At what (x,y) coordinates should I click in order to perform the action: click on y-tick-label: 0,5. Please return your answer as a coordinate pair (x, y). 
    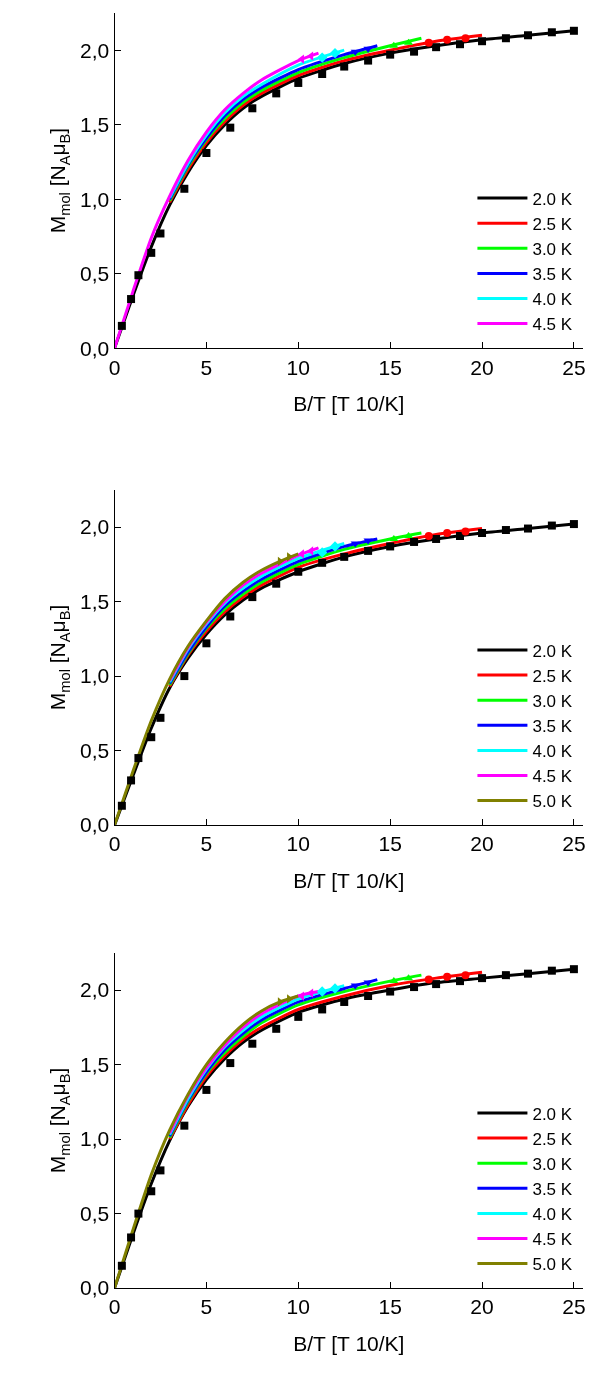
    Looking at the image, I should click on (95, 274).